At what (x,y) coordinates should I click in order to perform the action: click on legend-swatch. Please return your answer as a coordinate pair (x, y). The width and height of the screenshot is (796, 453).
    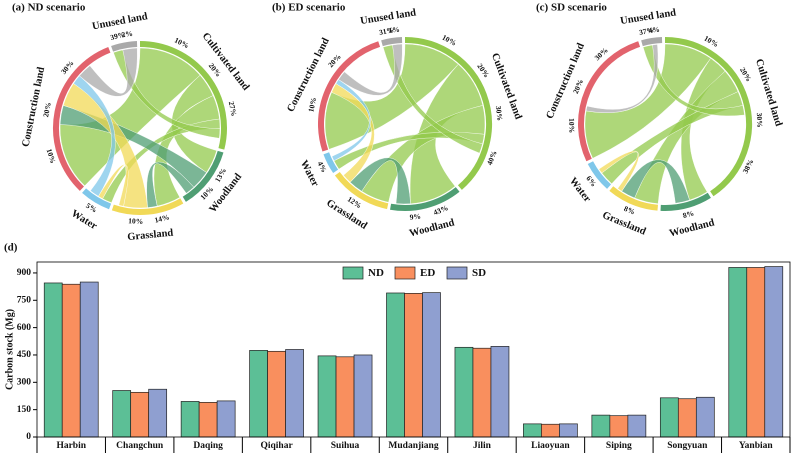
    Looking at the image, I should click on (405, 273).